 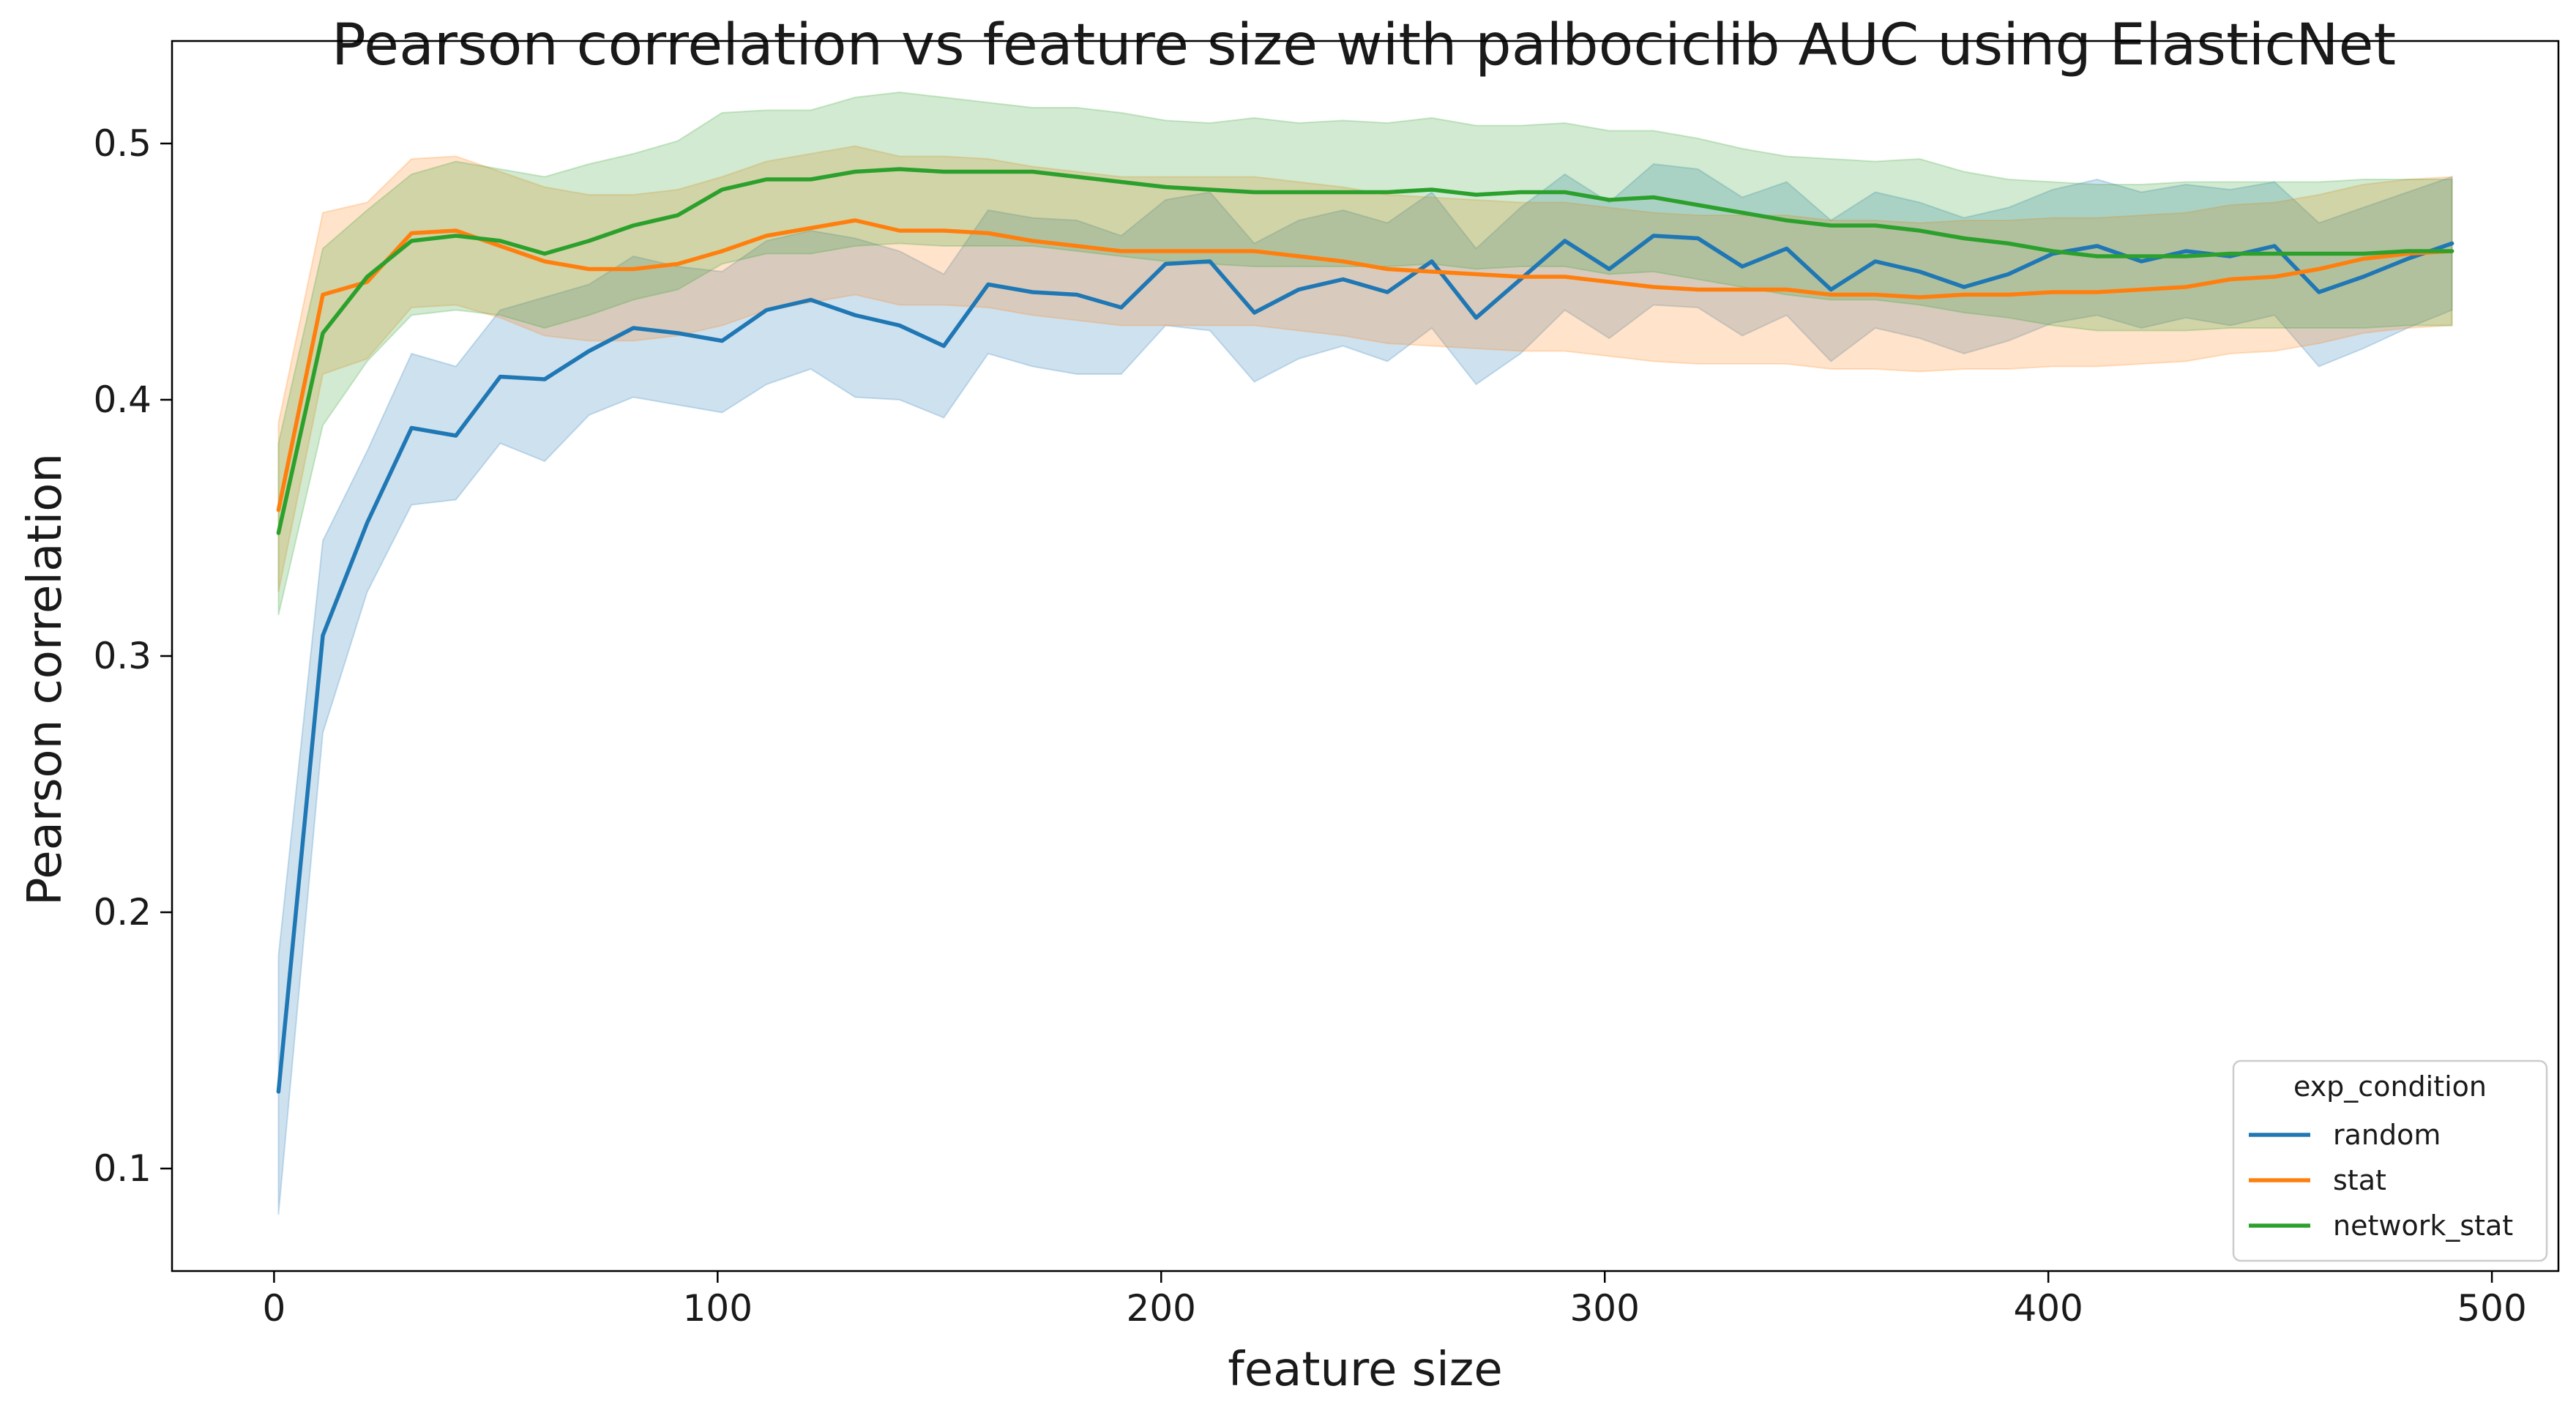 I want to click on y-tick-label: 0.4, so click(x=122, y=400).